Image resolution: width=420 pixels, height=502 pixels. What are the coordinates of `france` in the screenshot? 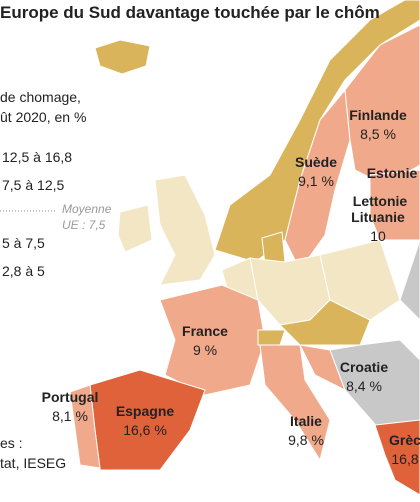 It's located at (212, 340).